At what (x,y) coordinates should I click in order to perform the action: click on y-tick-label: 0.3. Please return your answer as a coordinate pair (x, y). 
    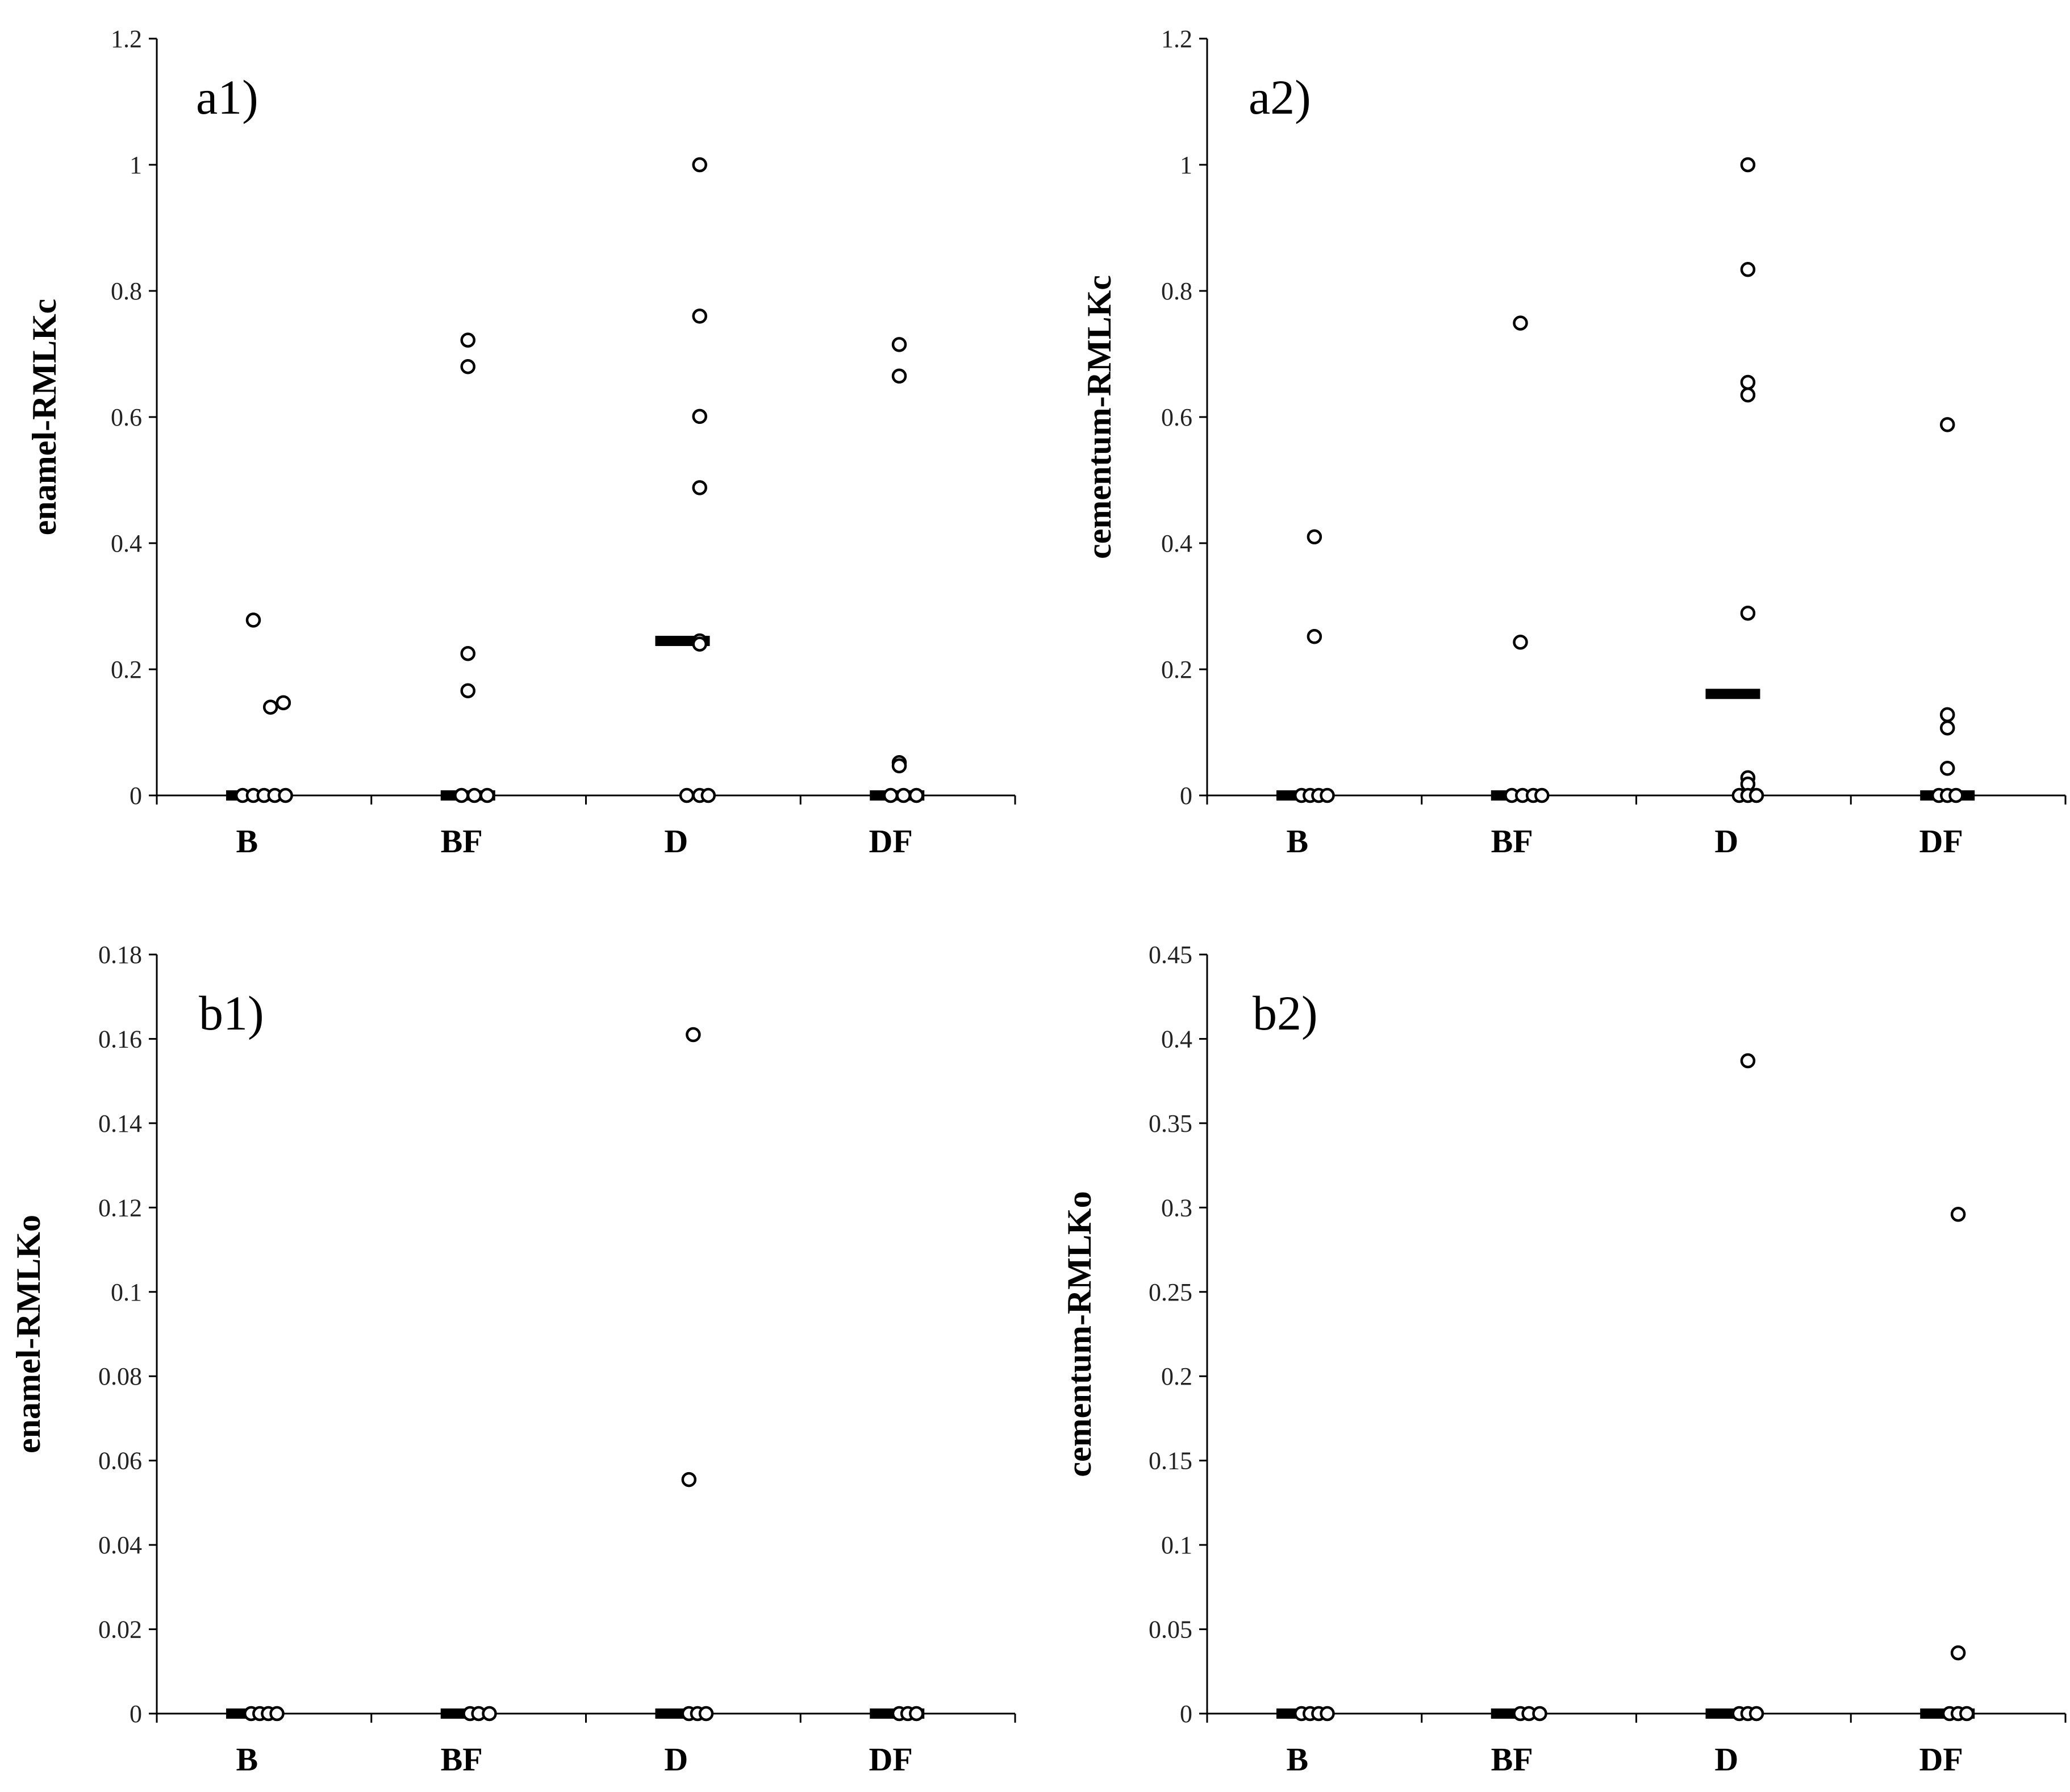
    Looking at the image, I should click on (1177, 1208).